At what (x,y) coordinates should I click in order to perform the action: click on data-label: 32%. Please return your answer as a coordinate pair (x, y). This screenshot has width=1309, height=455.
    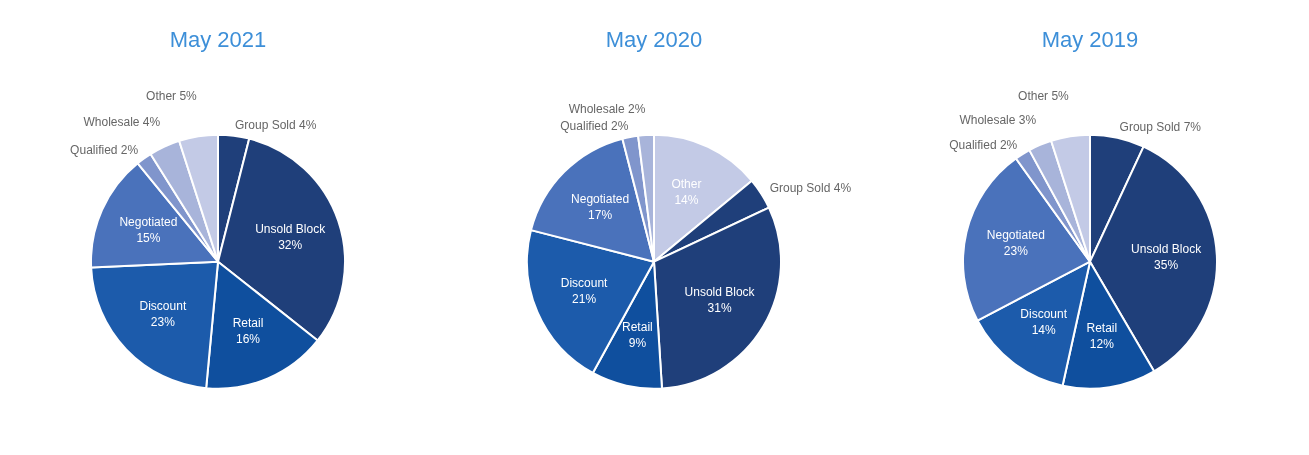
    Looking at the image, I should click on (290, 244).